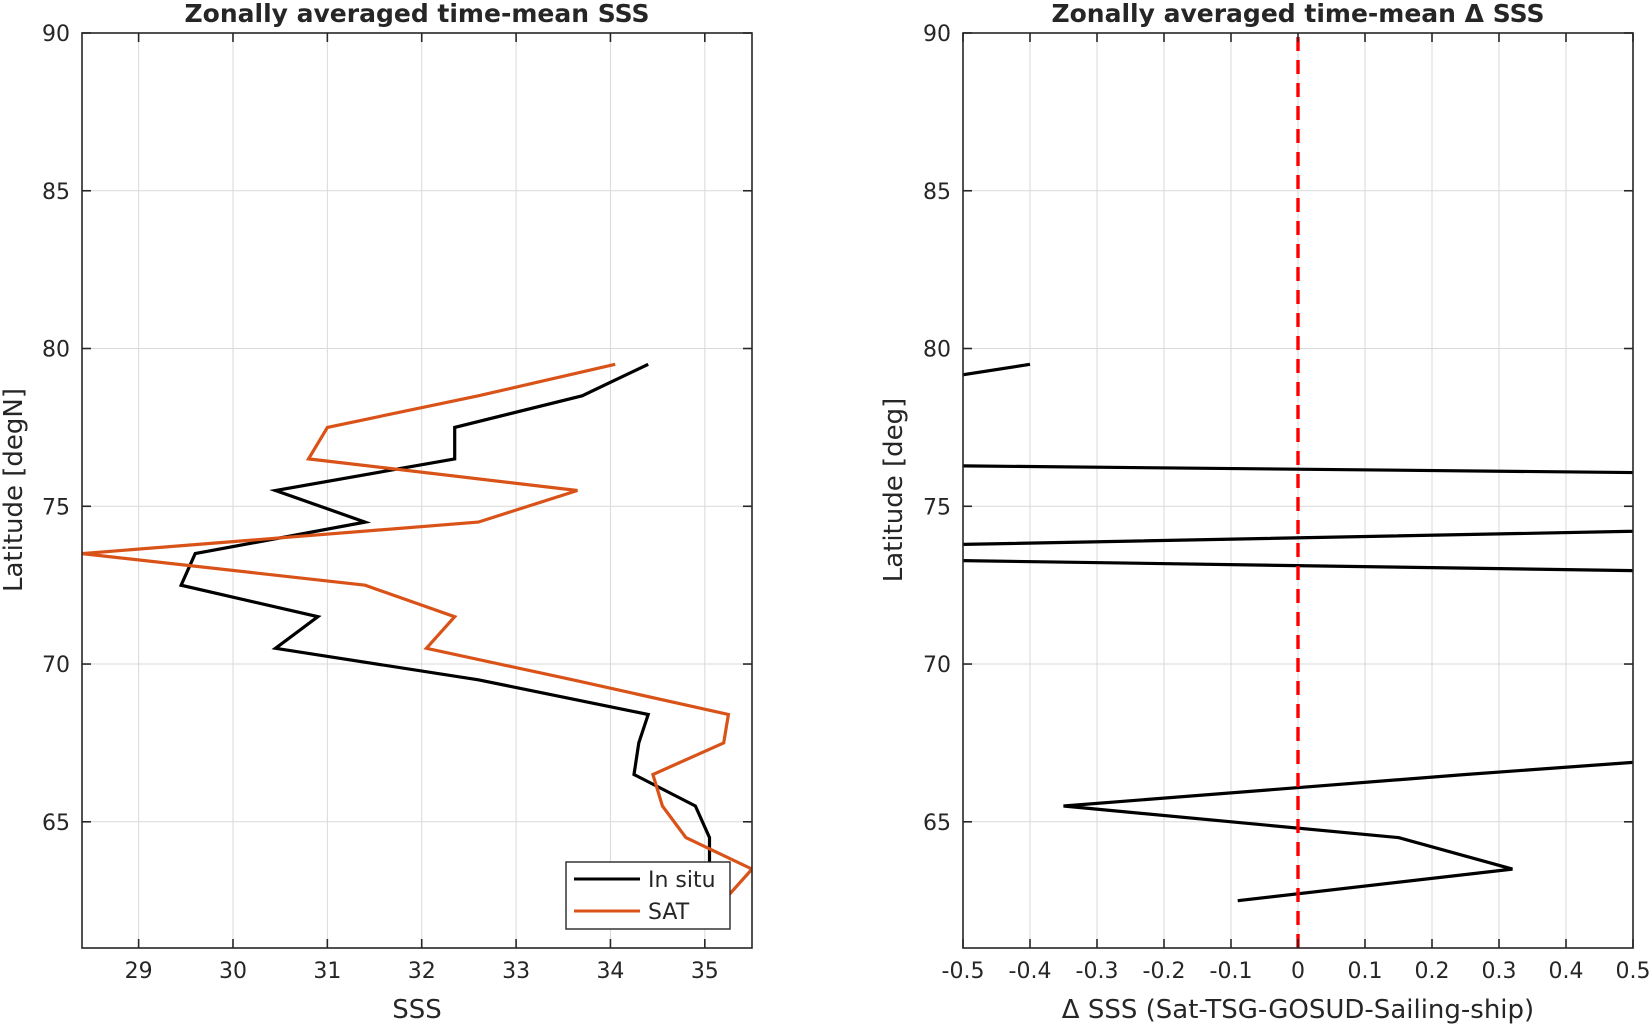 The width and height of the screenshot is (1651, 1028). What do you see at coordinates (233, 971) in the screenshot?
I see `x-tick-label: 30` at bounding box center [233, 971].